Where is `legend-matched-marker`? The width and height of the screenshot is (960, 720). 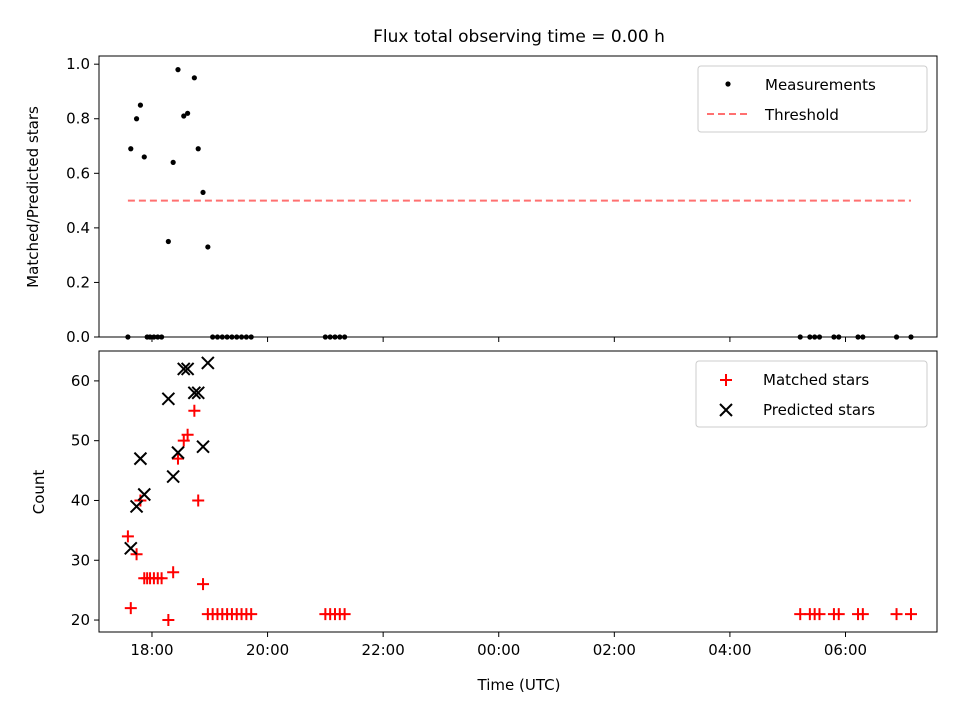
legend-matched-marker is located at coordinates (726, 380).